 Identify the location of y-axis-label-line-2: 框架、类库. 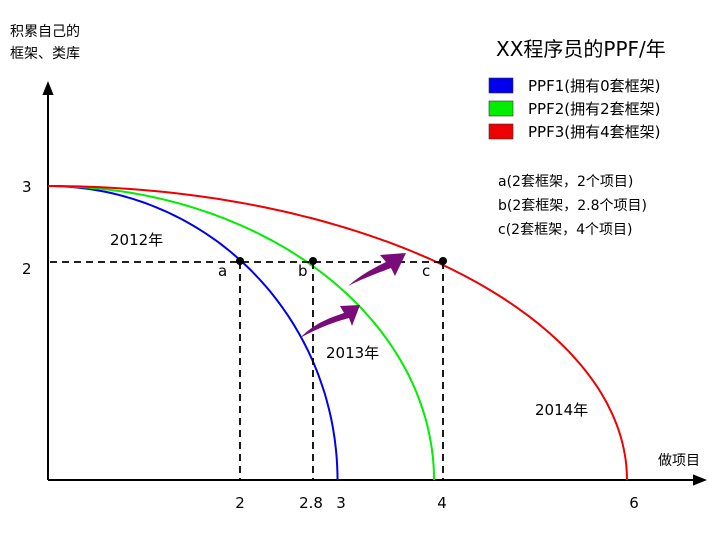
(45, 54).